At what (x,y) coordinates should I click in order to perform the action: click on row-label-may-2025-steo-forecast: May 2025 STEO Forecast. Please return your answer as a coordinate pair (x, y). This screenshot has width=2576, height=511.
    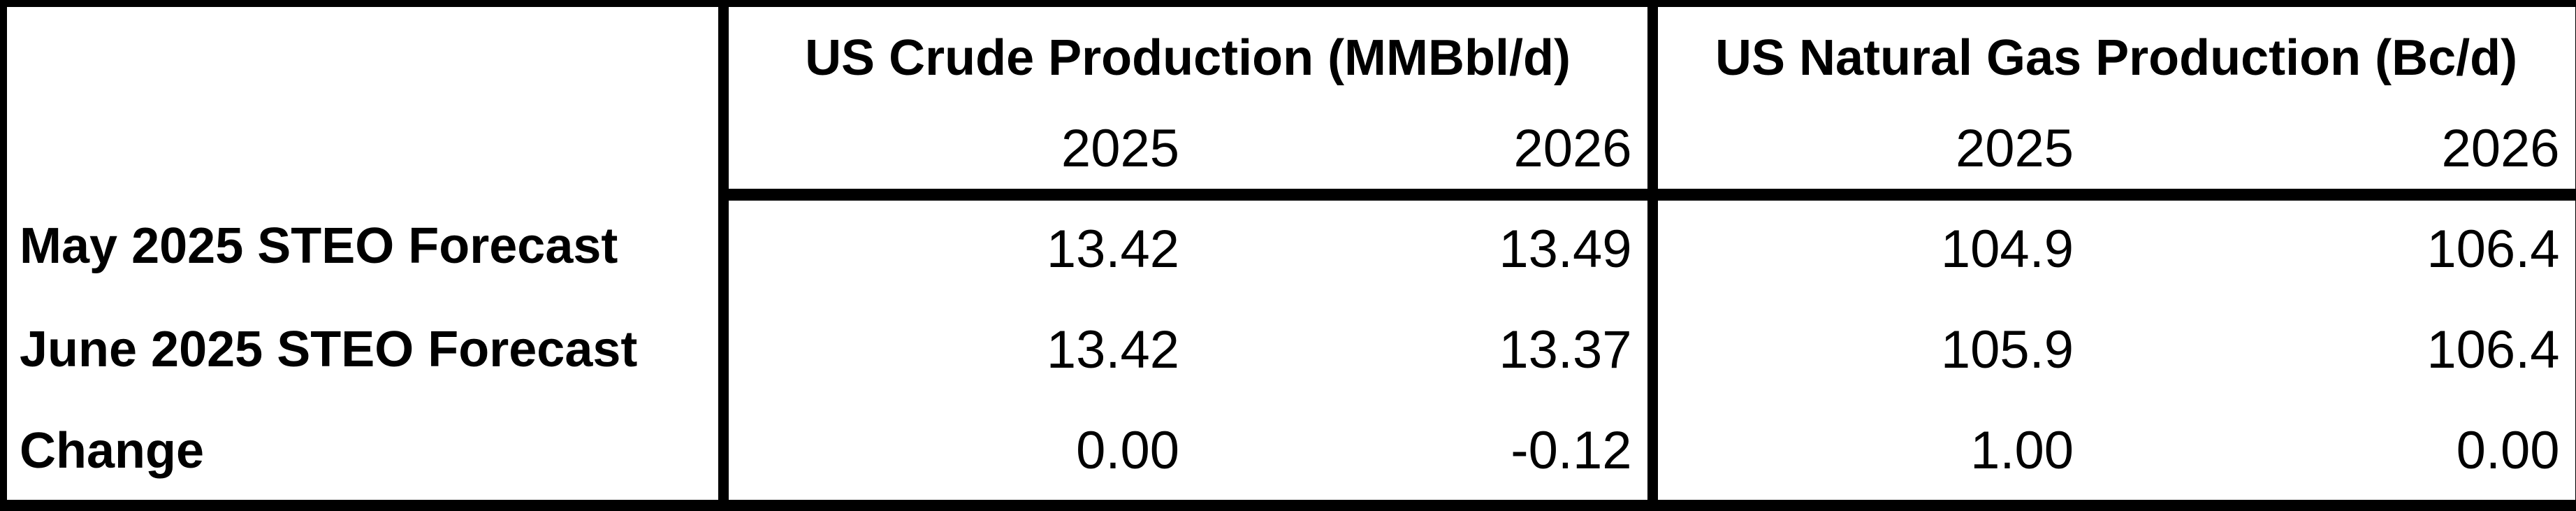
    Looking at the image, I should click on (319, 246).